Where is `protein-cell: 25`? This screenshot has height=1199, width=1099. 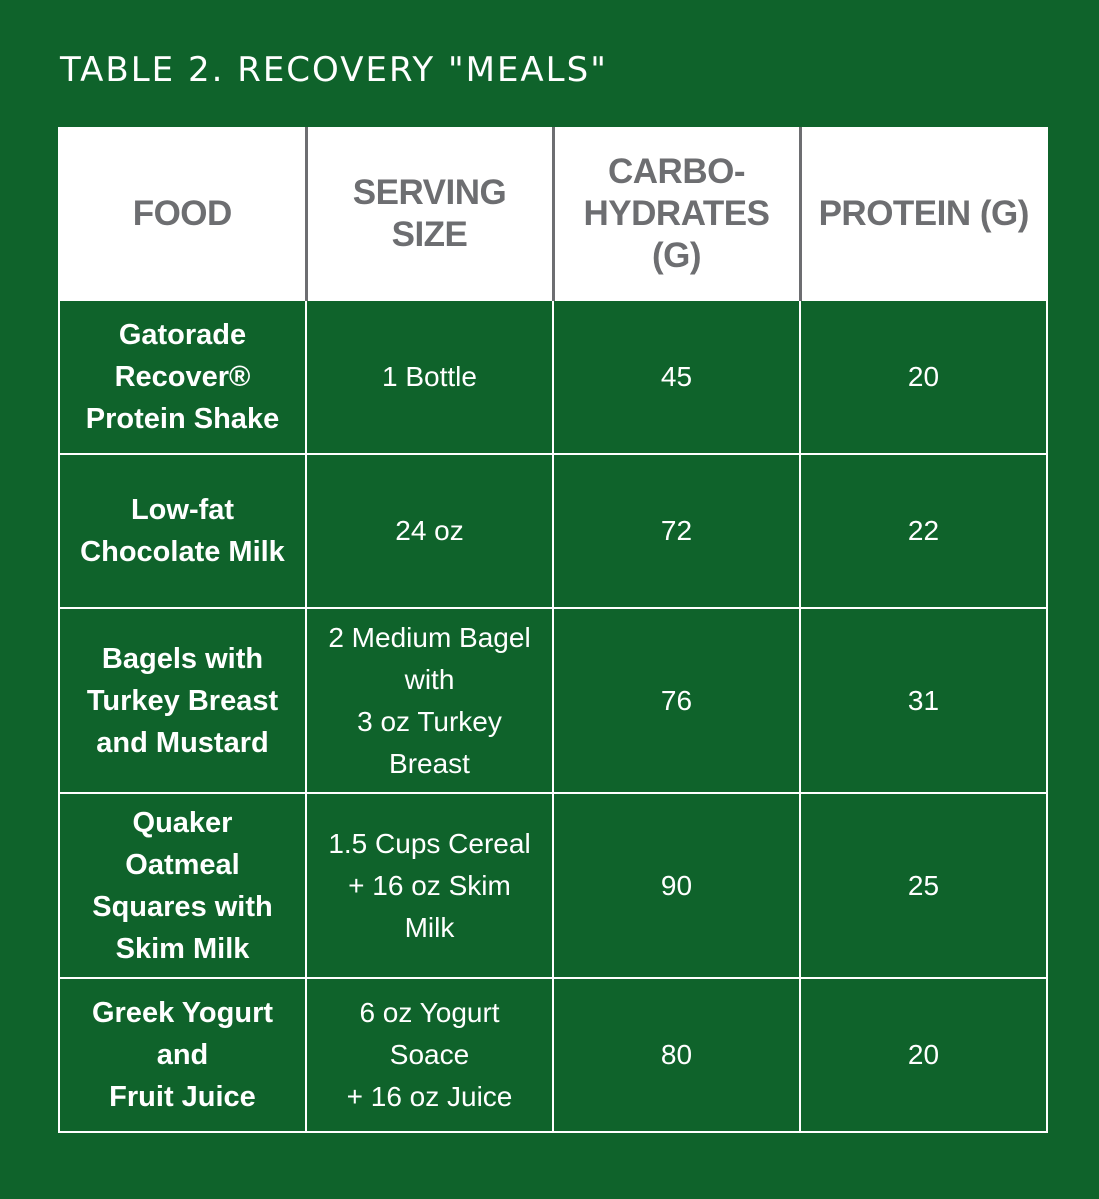 protein-cell: 25 is located at coordinates (923, 885).